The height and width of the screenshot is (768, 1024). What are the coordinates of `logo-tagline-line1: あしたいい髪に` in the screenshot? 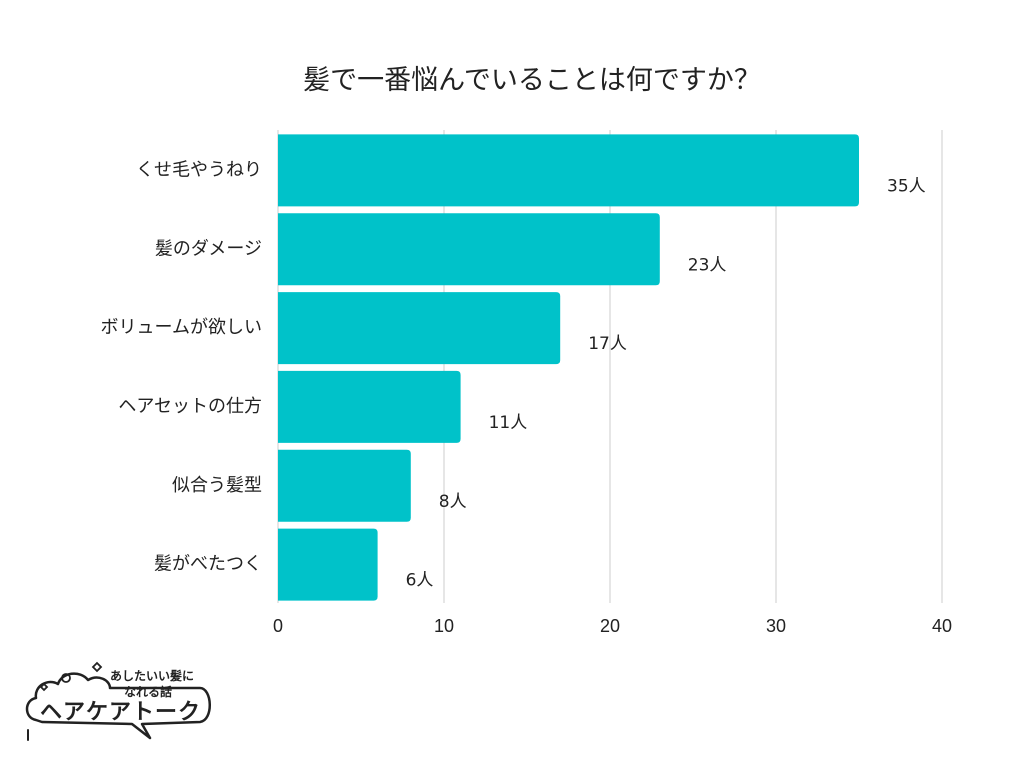 It's located at (152, 676).